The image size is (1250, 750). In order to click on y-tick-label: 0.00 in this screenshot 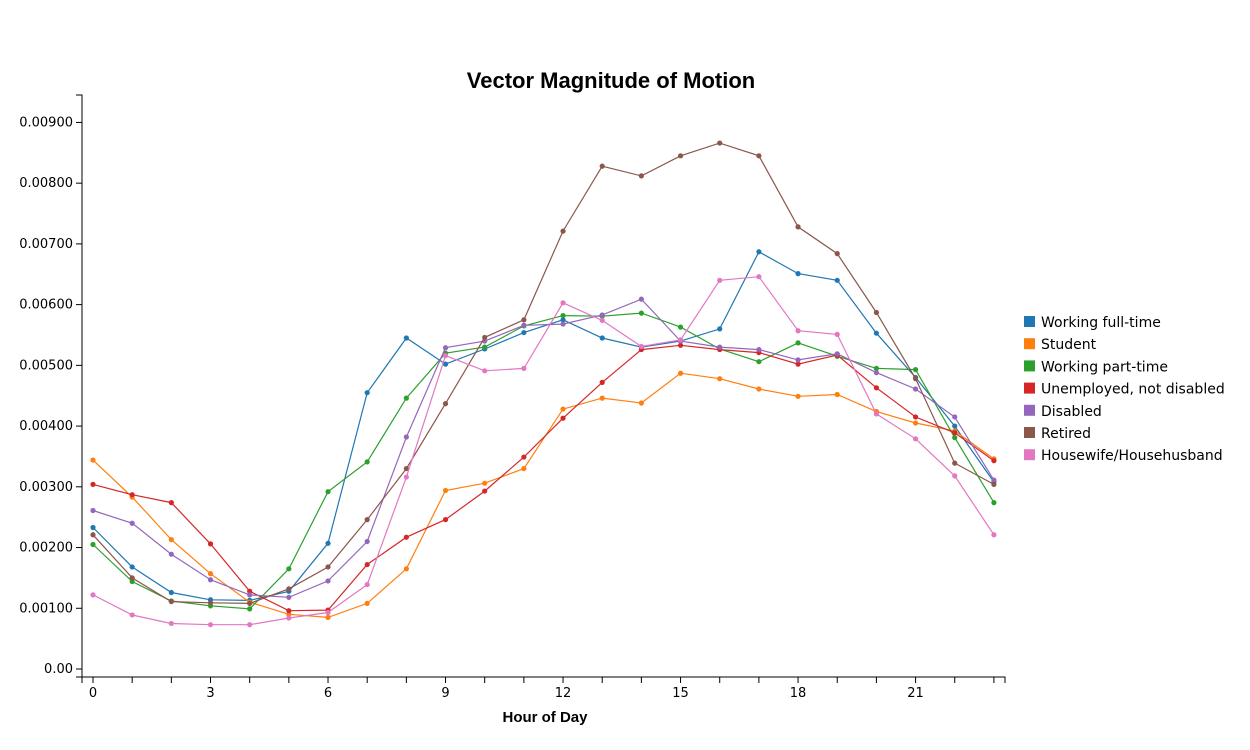, I will do `click(58, 669)`.